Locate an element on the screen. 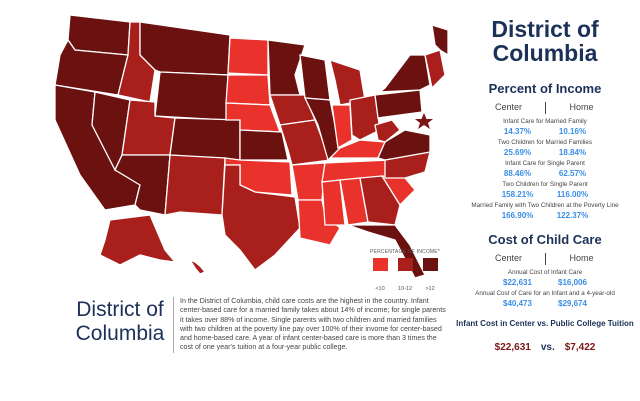  stat-label: Two Children for Married Families is located at coordinates (545, 142).